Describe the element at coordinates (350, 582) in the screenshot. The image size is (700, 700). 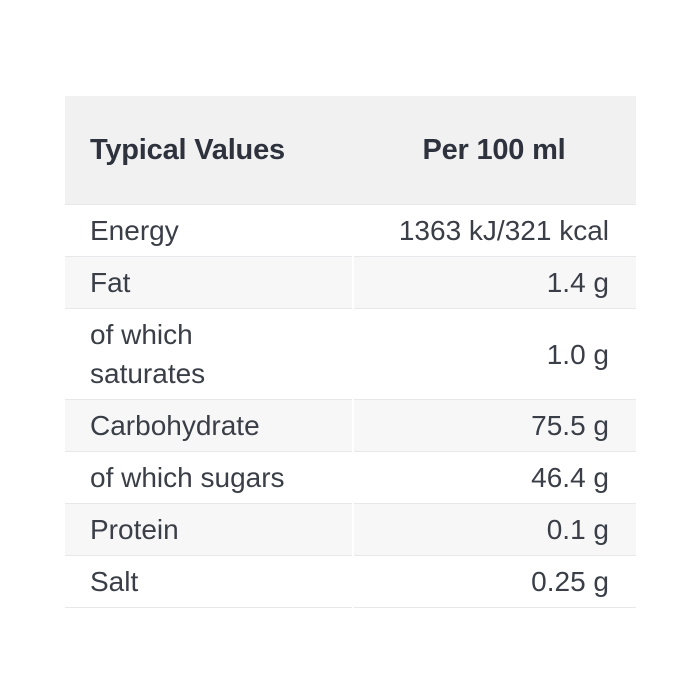
I see `table-row-salt: Salt 0.25 g` at that location.